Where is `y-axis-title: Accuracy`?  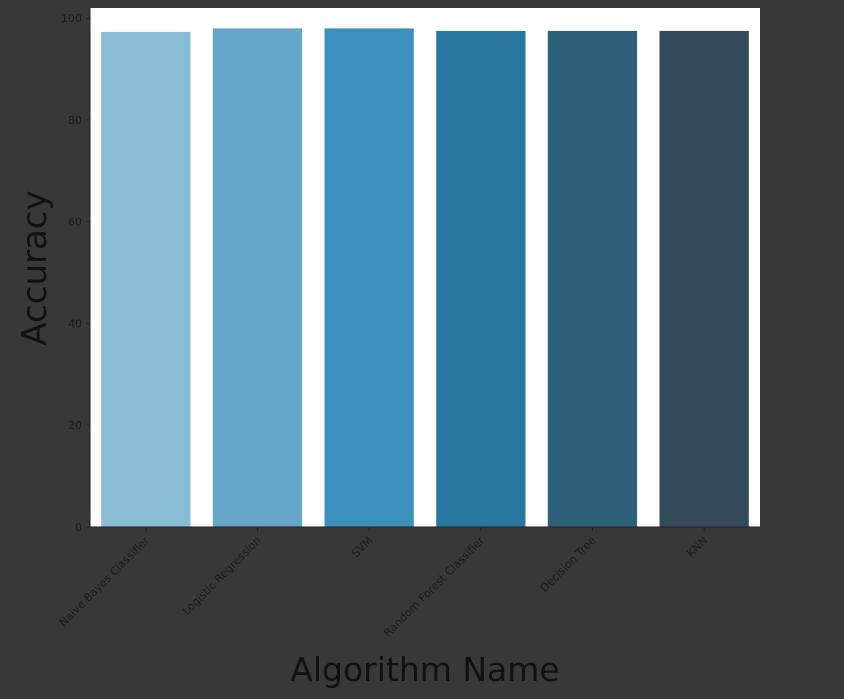 y-axis-title: Accuracy is located at coordinates (35, 267).